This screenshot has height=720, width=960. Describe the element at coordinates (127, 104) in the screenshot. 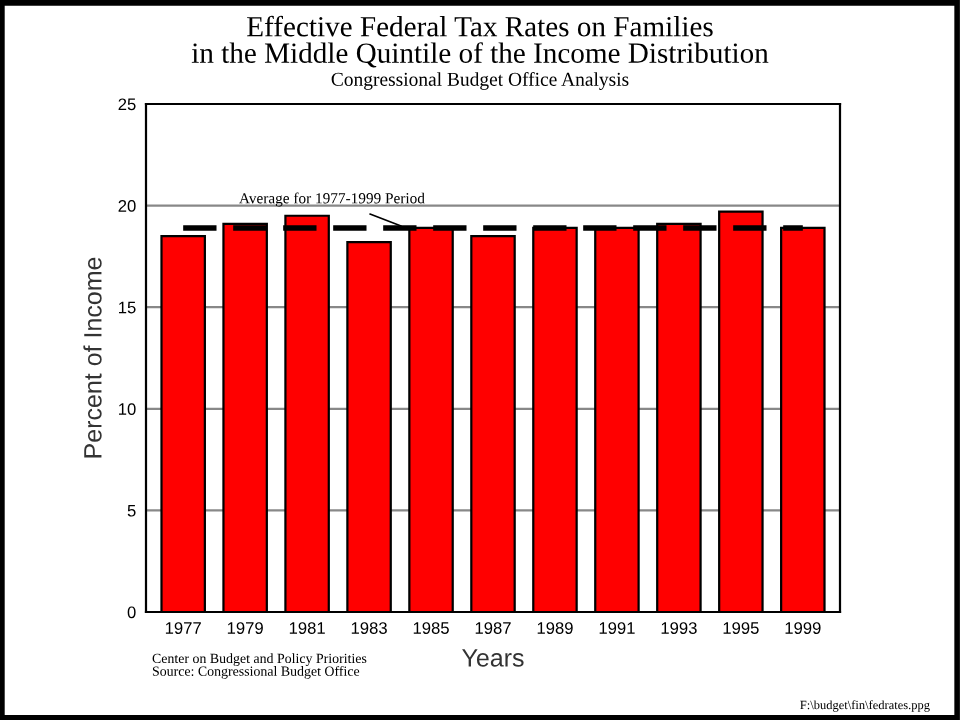

I see `y-tick-label: 25` at that location.